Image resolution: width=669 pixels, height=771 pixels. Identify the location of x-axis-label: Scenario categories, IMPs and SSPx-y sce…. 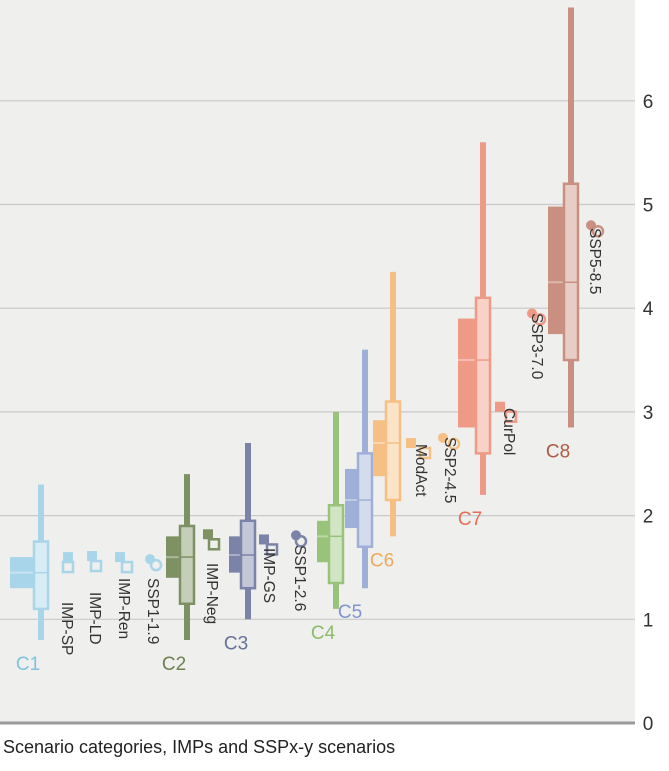
(199, 747).